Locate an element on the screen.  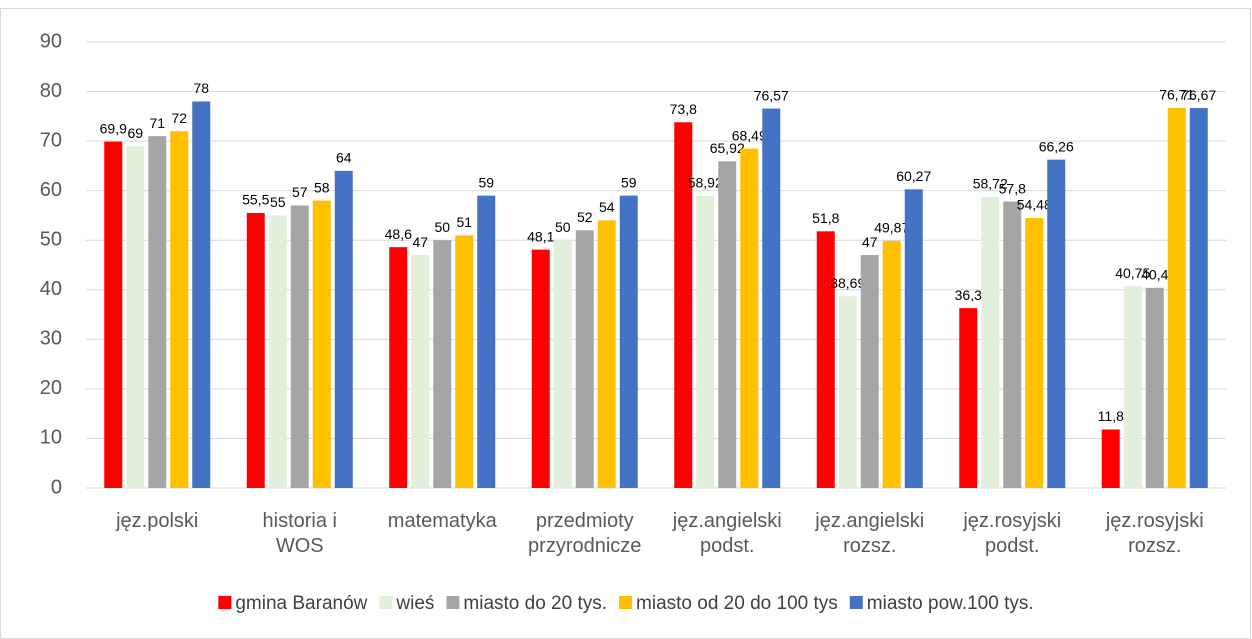
value-label: 68,49 is located at coordinates (749, 135).